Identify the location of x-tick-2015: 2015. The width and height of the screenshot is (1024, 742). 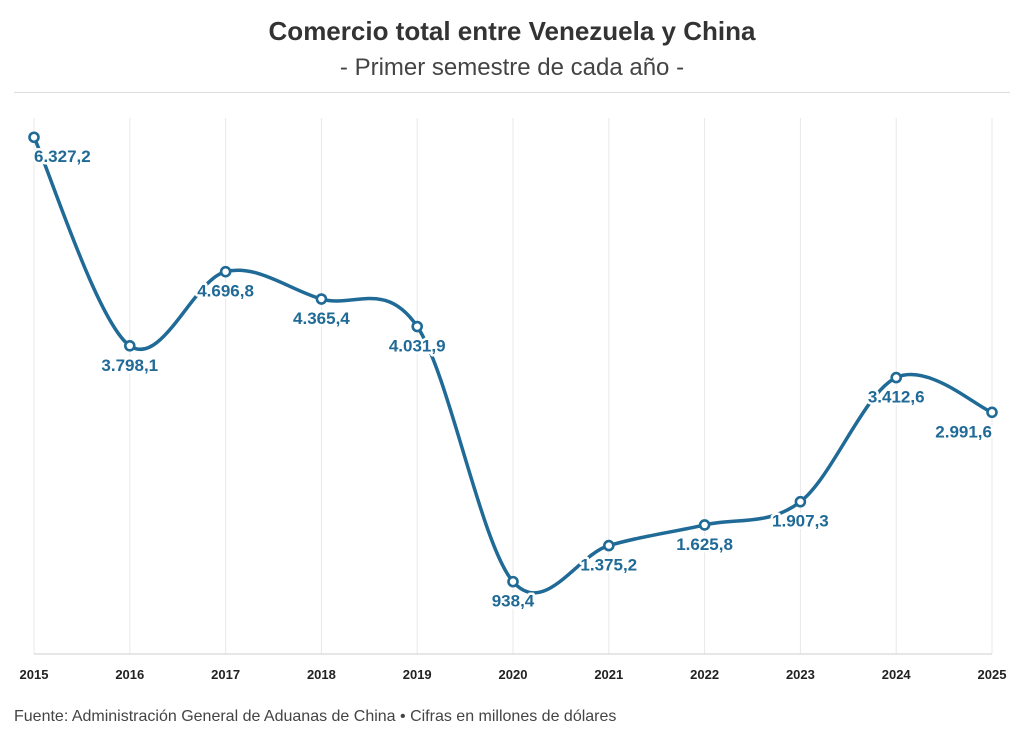
(34, 674).